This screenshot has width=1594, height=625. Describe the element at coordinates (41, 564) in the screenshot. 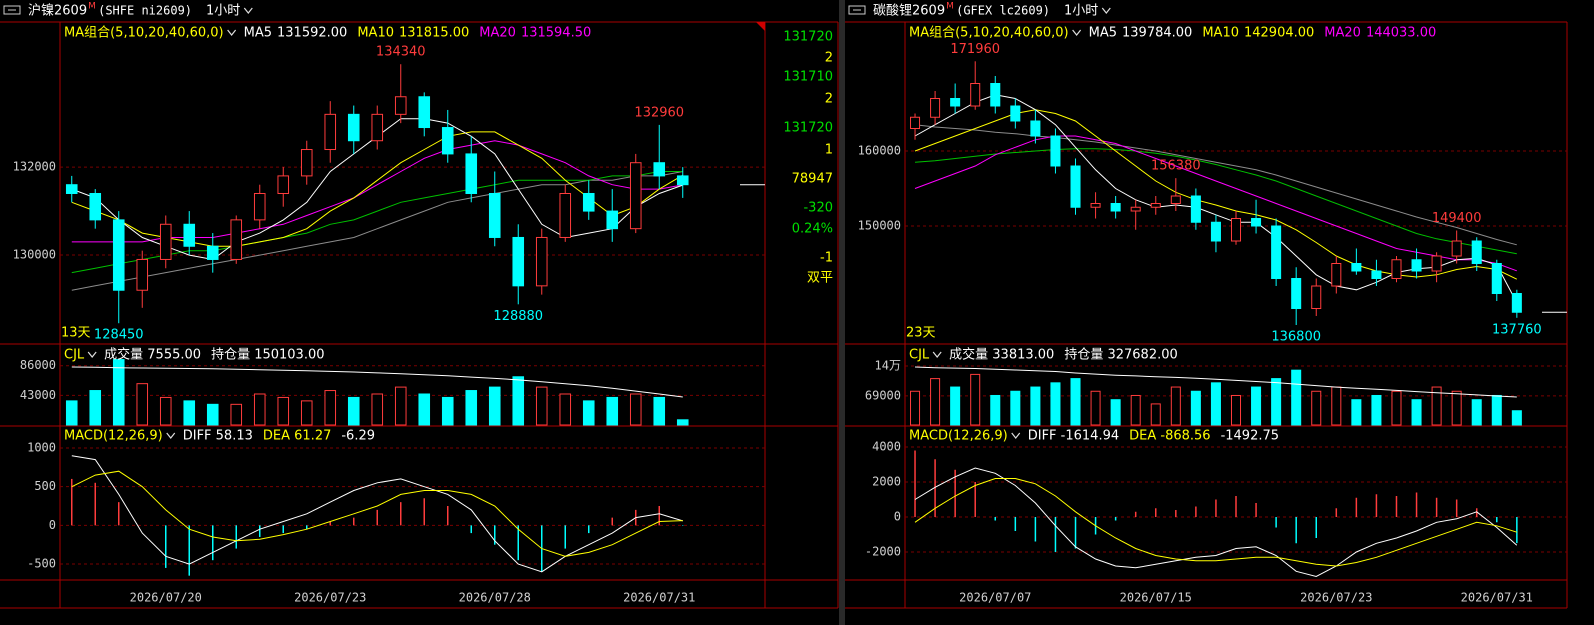

I see `y-tick-label: -500` at that location.